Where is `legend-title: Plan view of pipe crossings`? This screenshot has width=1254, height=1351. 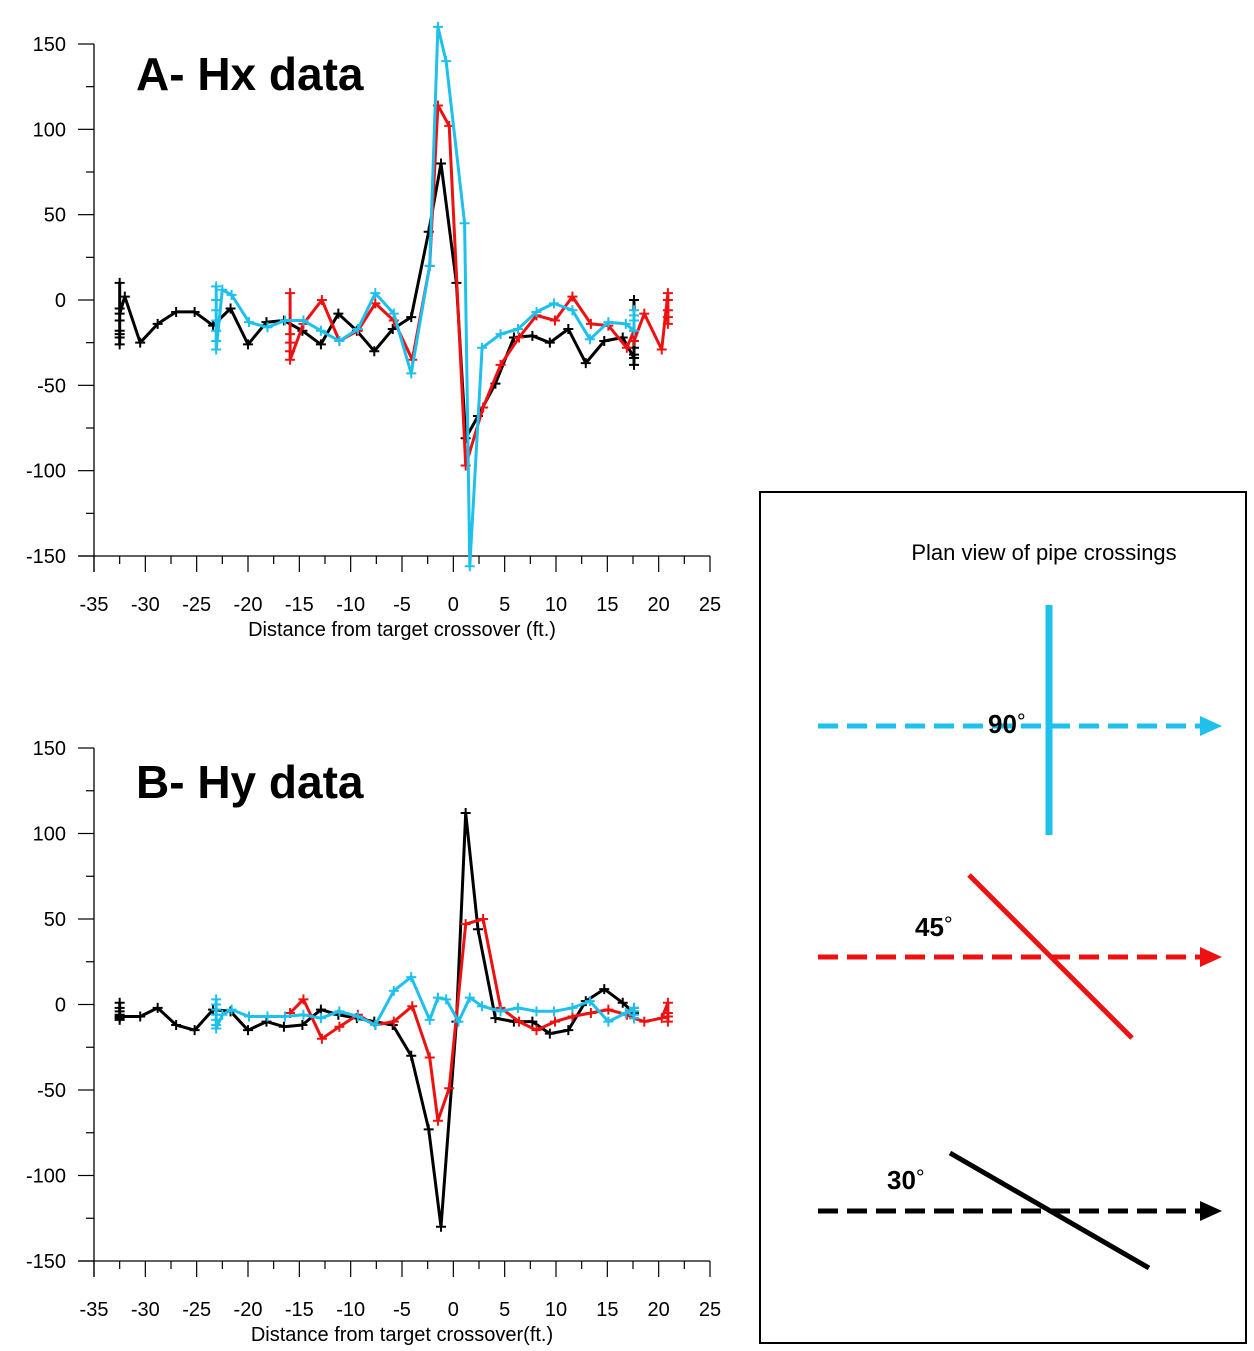
legend-title: Plan view of pipe crossings is located at coordinates (1043, 552).